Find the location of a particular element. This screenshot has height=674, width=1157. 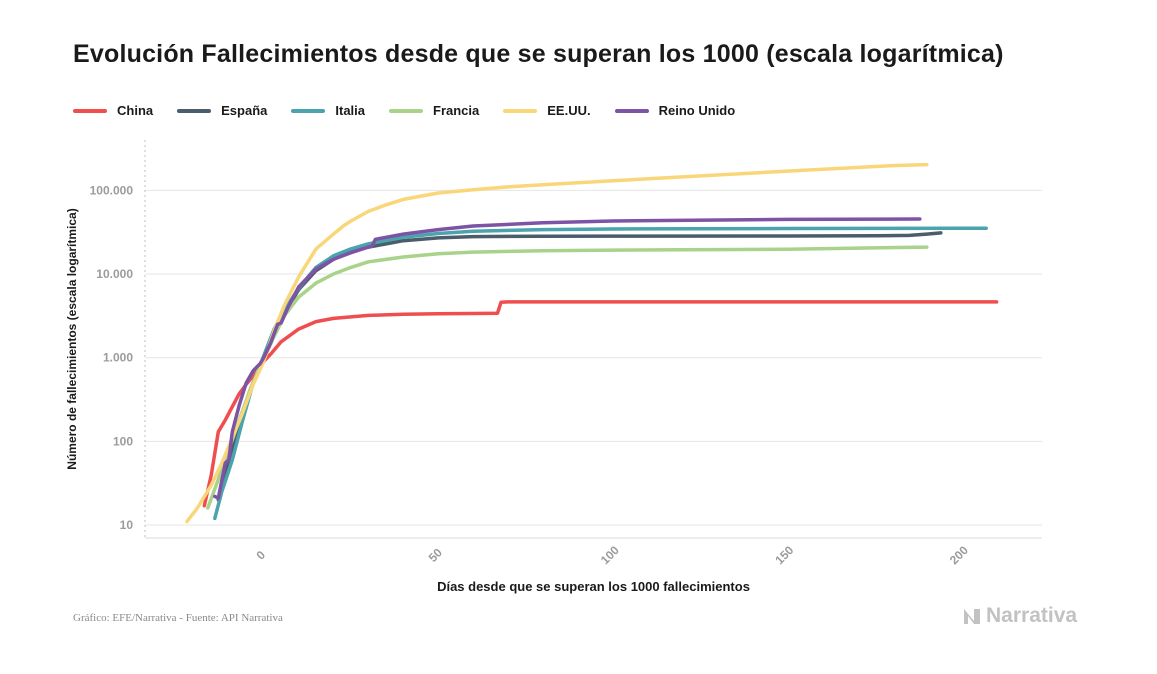

legend-item: Francia is located at coordinates (434, 110).